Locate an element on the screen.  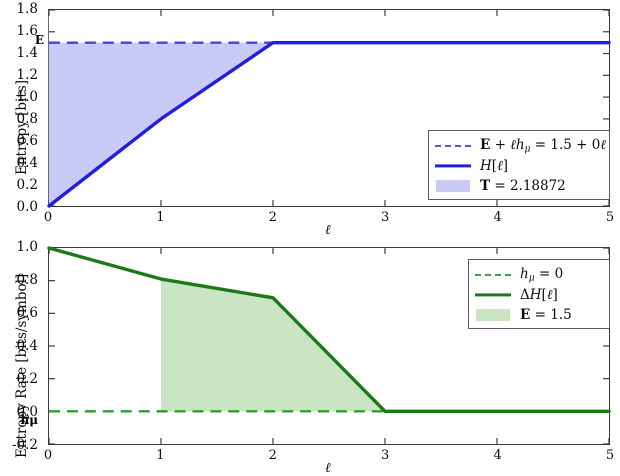
legend-label: hμ = 0 is located at coordinates (542, 275).